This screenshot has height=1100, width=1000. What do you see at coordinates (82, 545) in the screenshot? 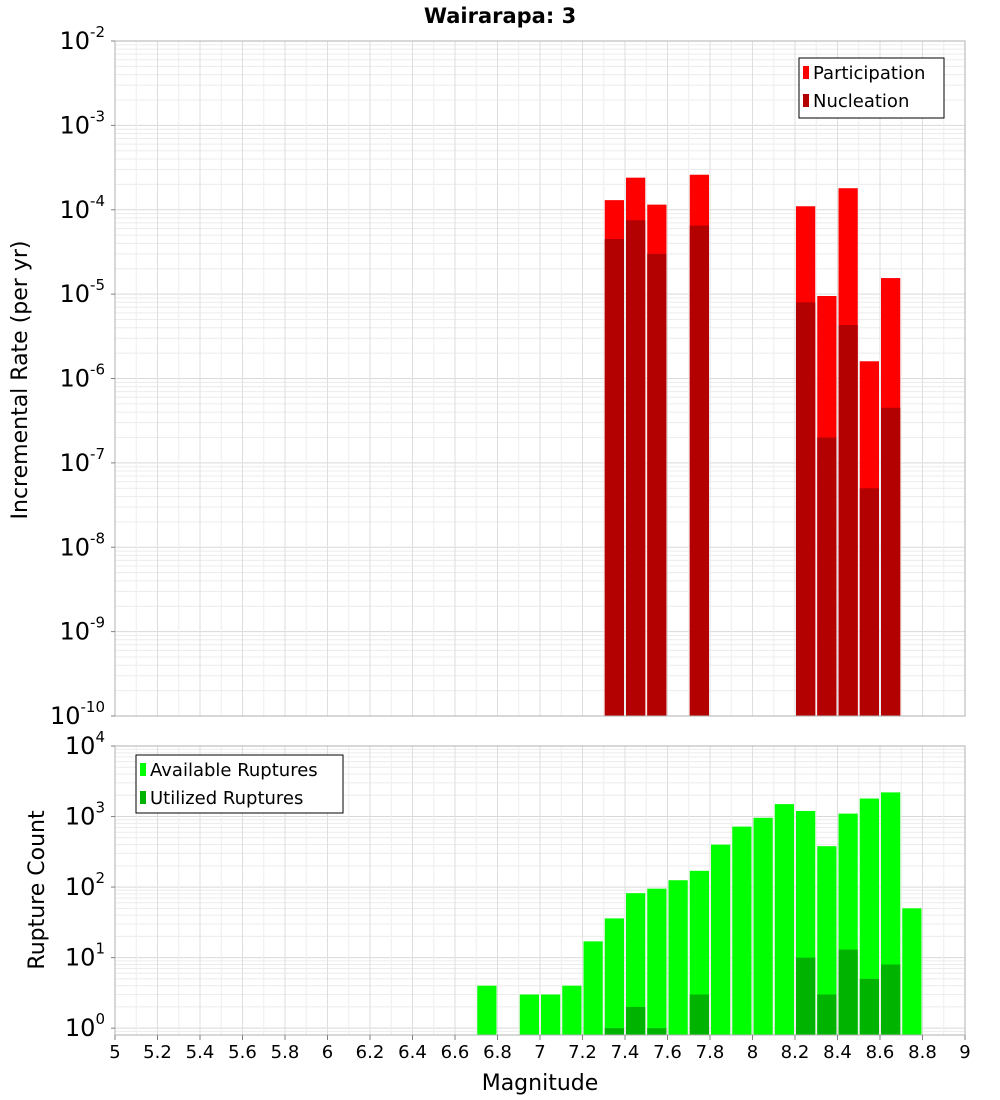
I see `rate-y-tick-label: 10⁻⁸` at bounding box center [82, 545].